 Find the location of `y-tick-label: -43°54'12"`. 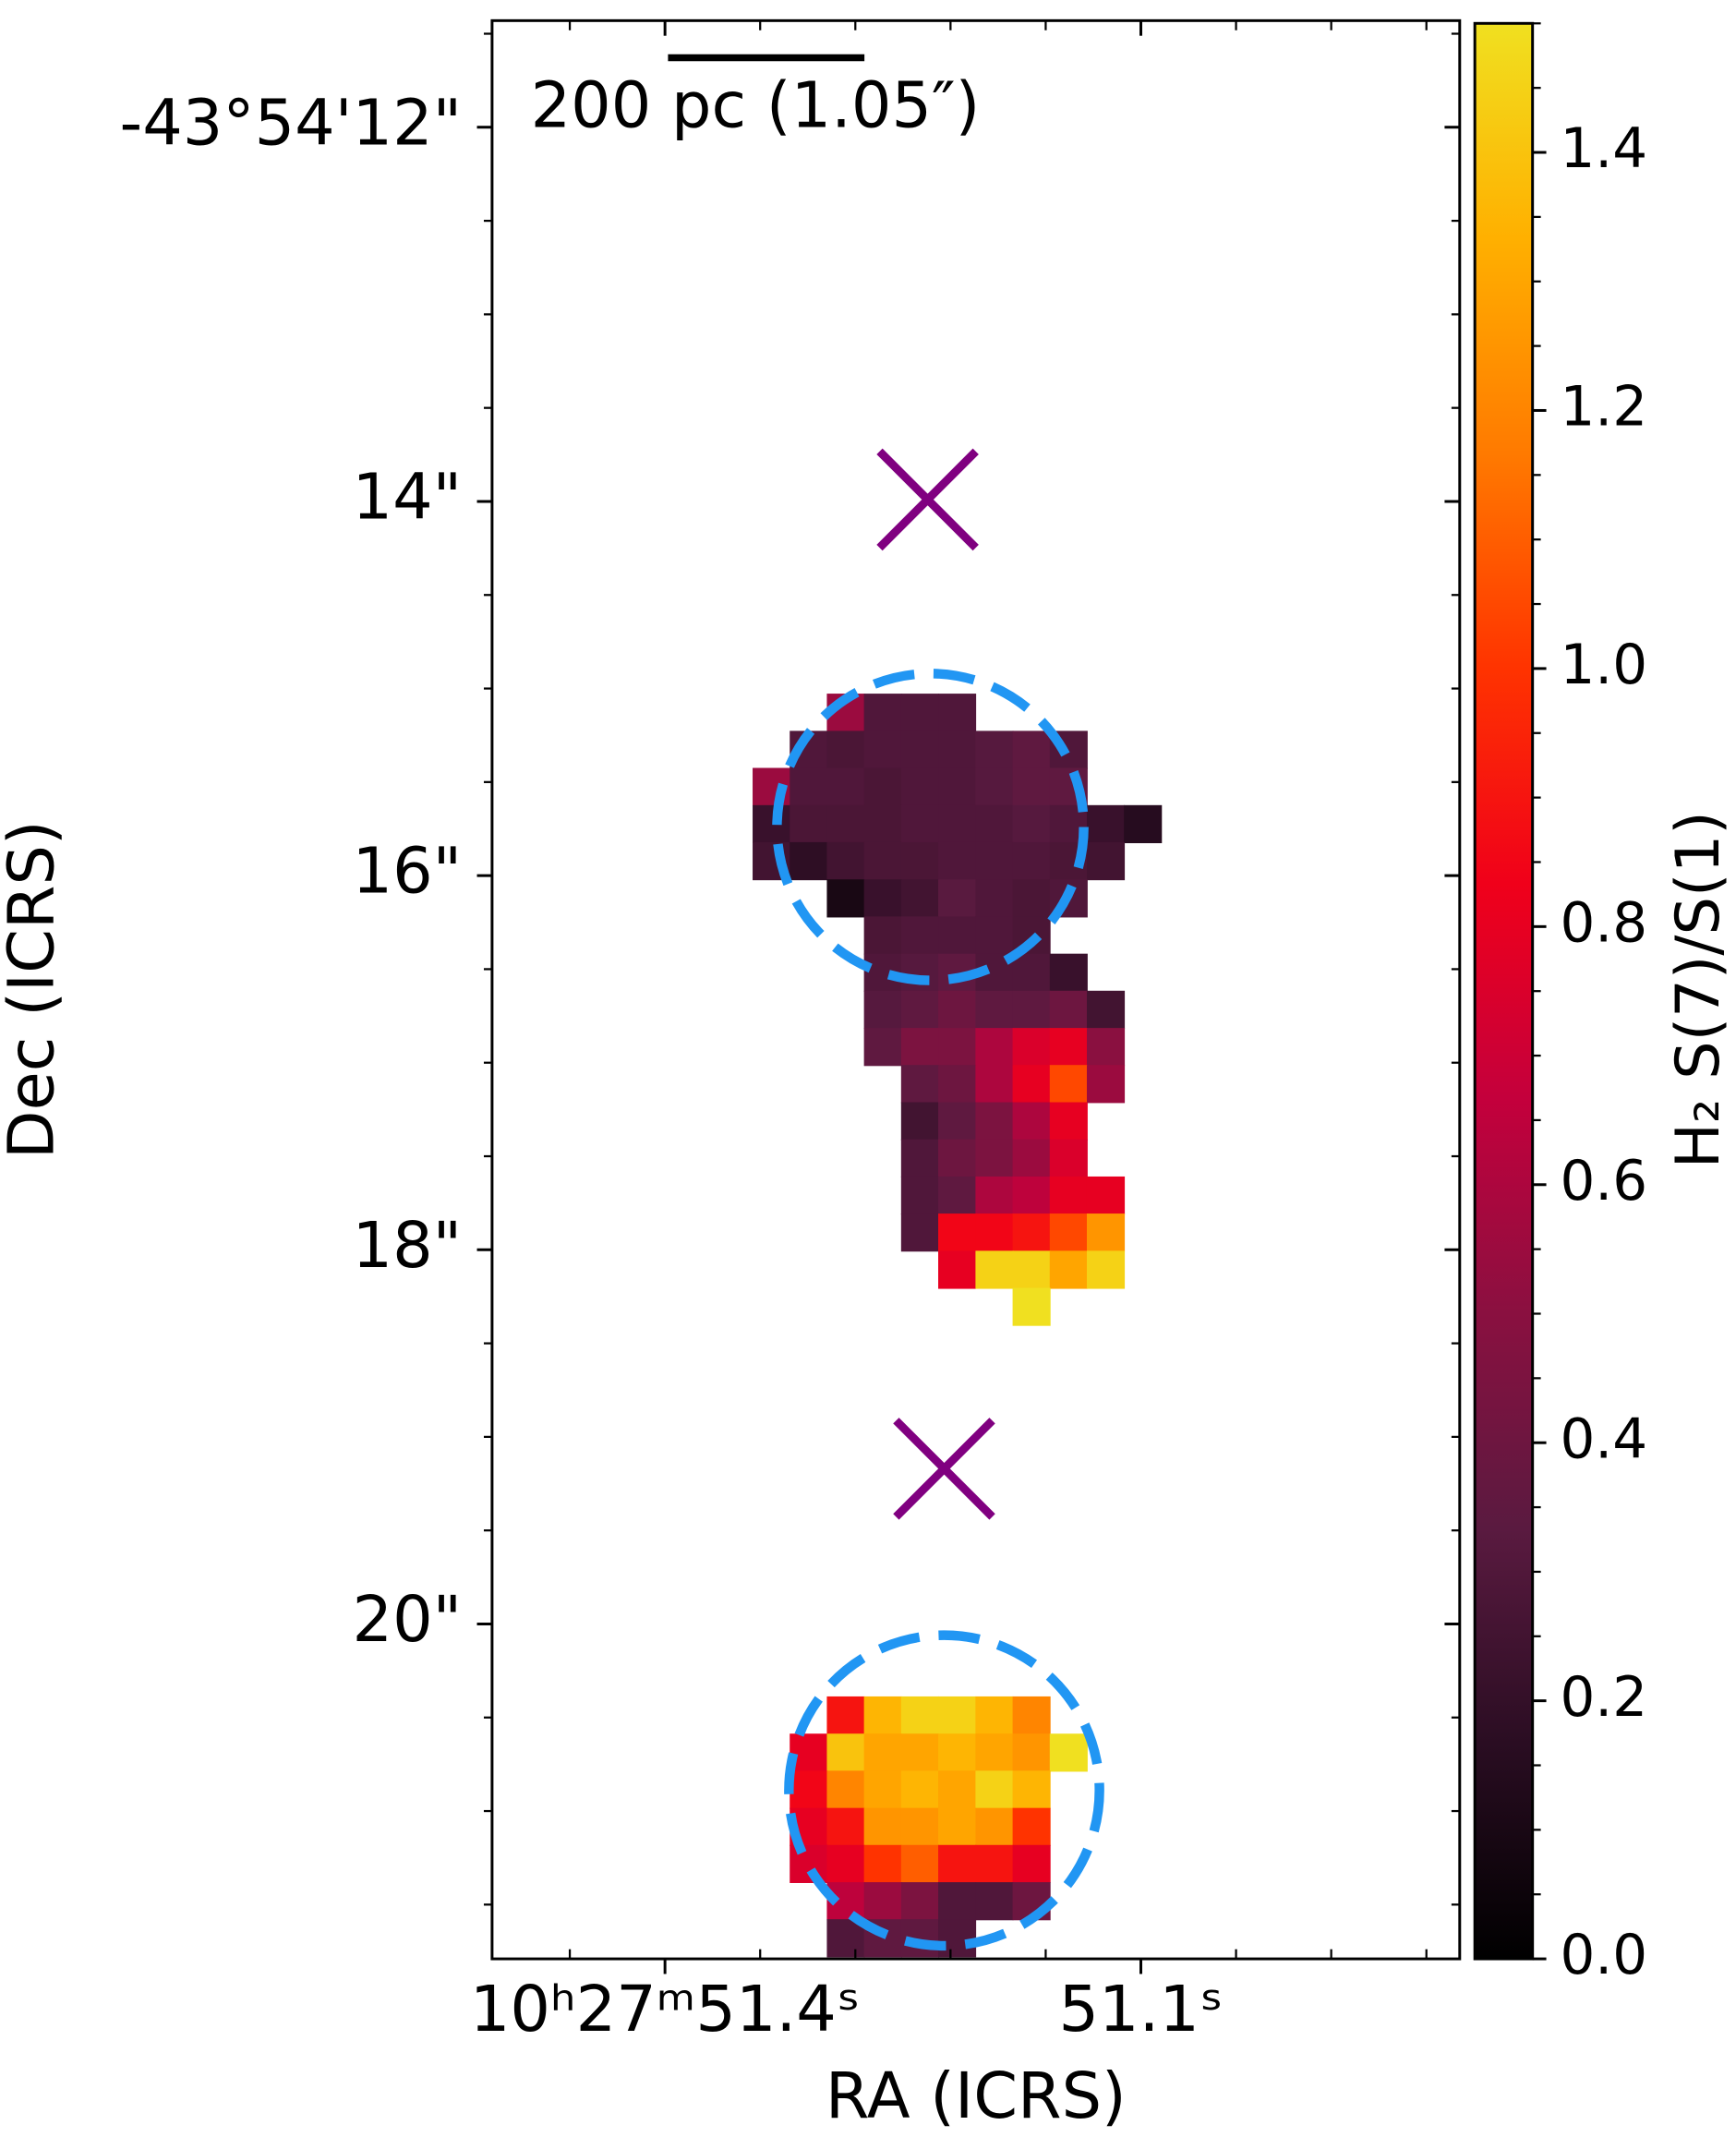

y-tick-label: -43°54'12" is located at coordinates (291, 123).